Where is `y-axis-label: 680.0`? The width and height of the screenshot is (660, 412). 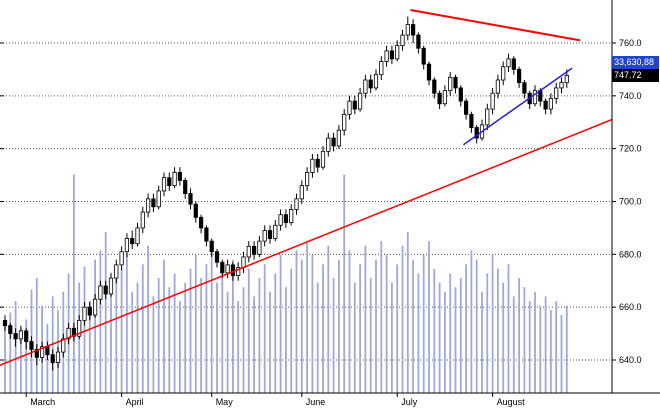
y-axis-label: 680.0 is located at coordinates (630, 254).